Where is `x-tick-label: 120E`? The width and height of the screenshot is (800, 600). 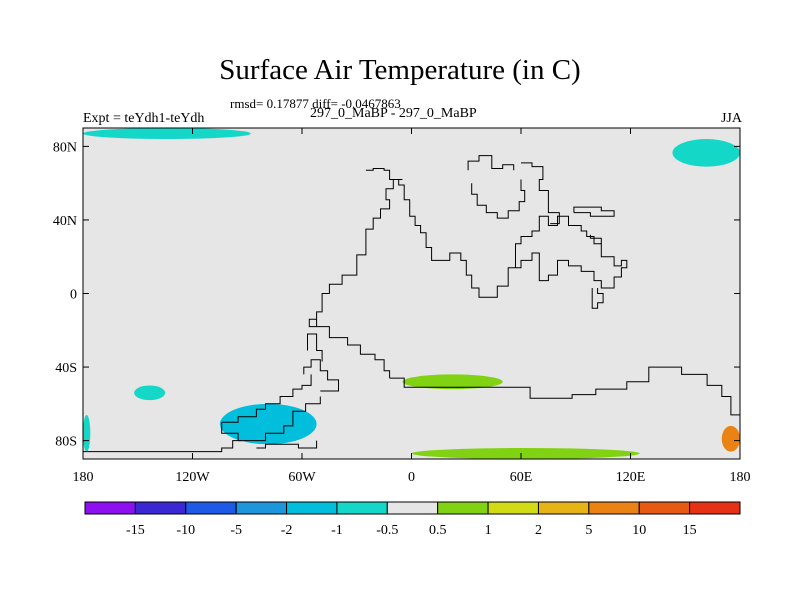
x-tick-label: 120E is located at coordinates (631, 477).